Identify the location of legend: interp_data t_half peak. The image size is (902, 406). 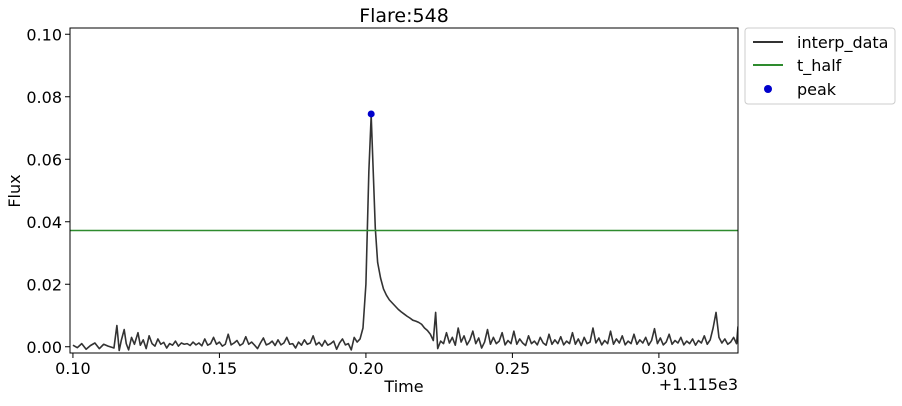
(820, 66).